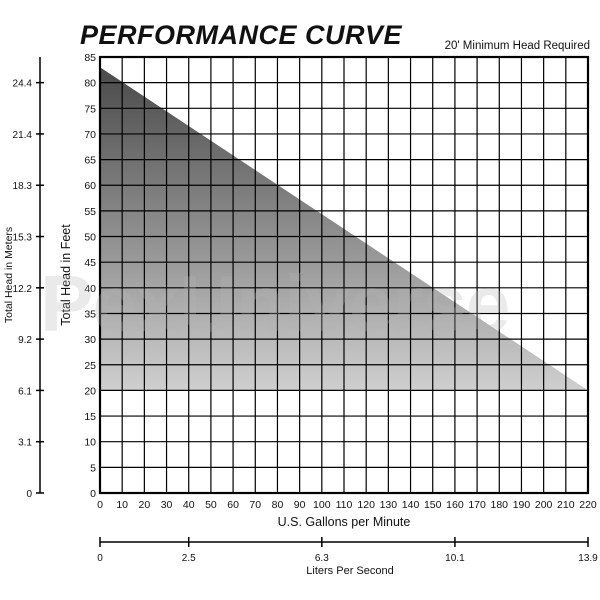  What do you see at coordinates (522, 505) in the screenshot?
I see `x-tick-label: 190` at bounding box center [522, 505].